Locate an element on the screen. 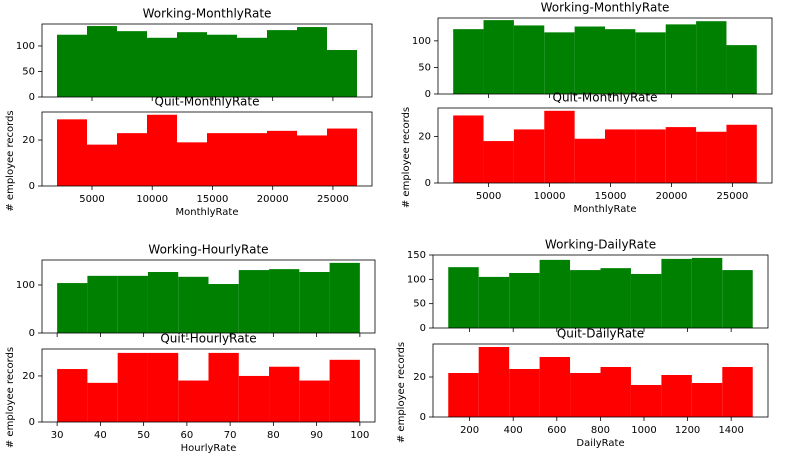 Image resolution: width=810 pixels, height=476 pixels. x-tick-label: 600 is located at coordinates (556, 430).